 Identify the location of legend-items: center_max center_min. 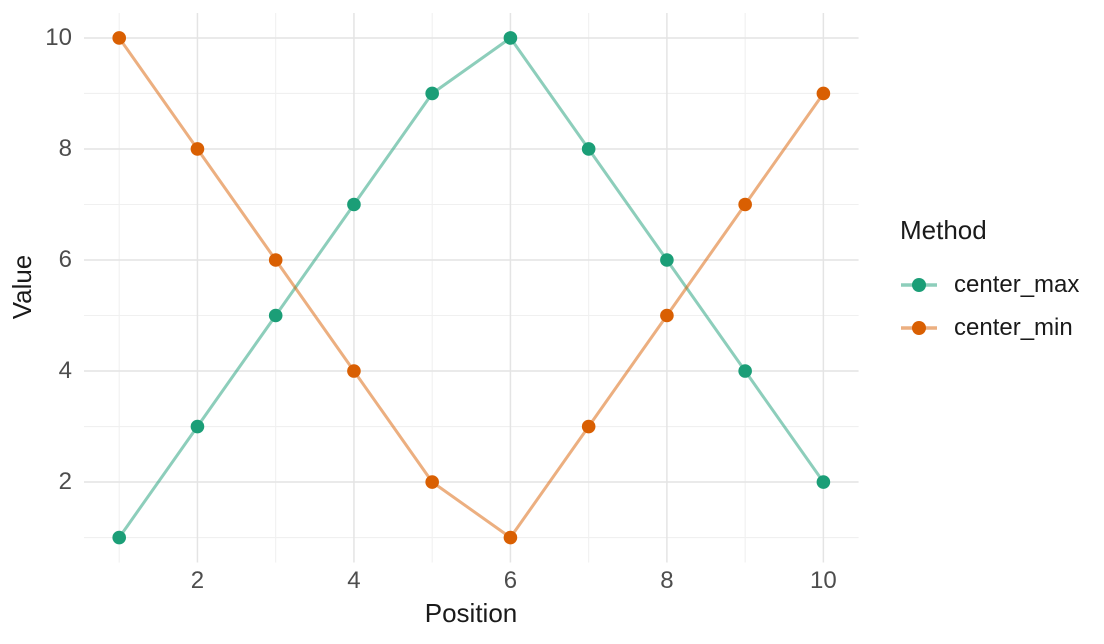
(1002, 306).